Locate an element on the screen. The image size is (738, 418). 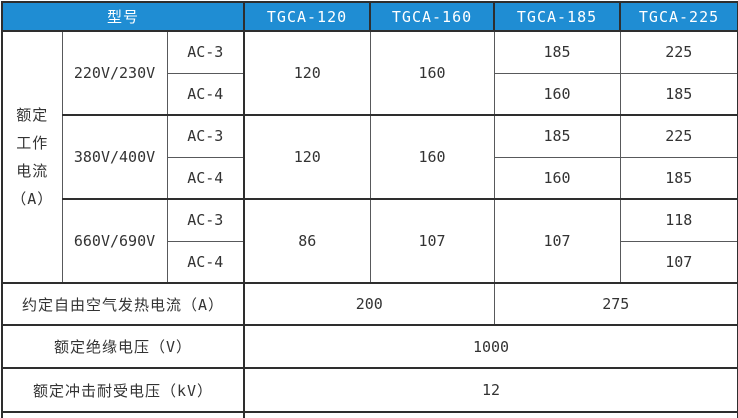
table-row: AC-4 107 is located at coordinates (370, 262).